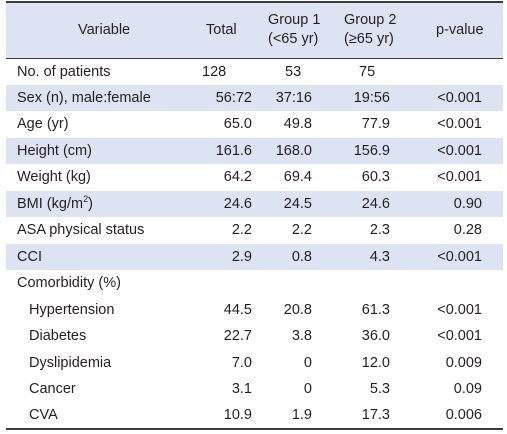 This screenshot has width=507, height=434. What do you see at coordinates (294, 20) in the screenshot?
I see `header-group1-line1: Group 1` at bounding box center [294, 20].